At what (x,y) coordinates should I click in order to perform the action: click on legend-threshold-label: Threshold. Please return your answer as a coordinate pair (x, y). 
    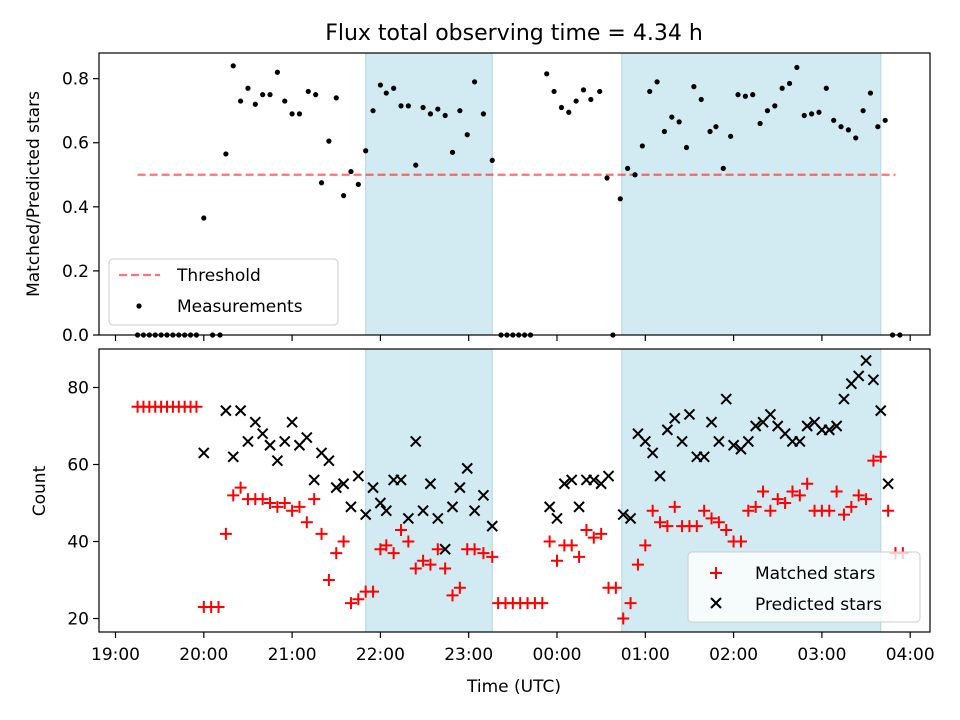
    Looking at the image, I should click on (218, 276).